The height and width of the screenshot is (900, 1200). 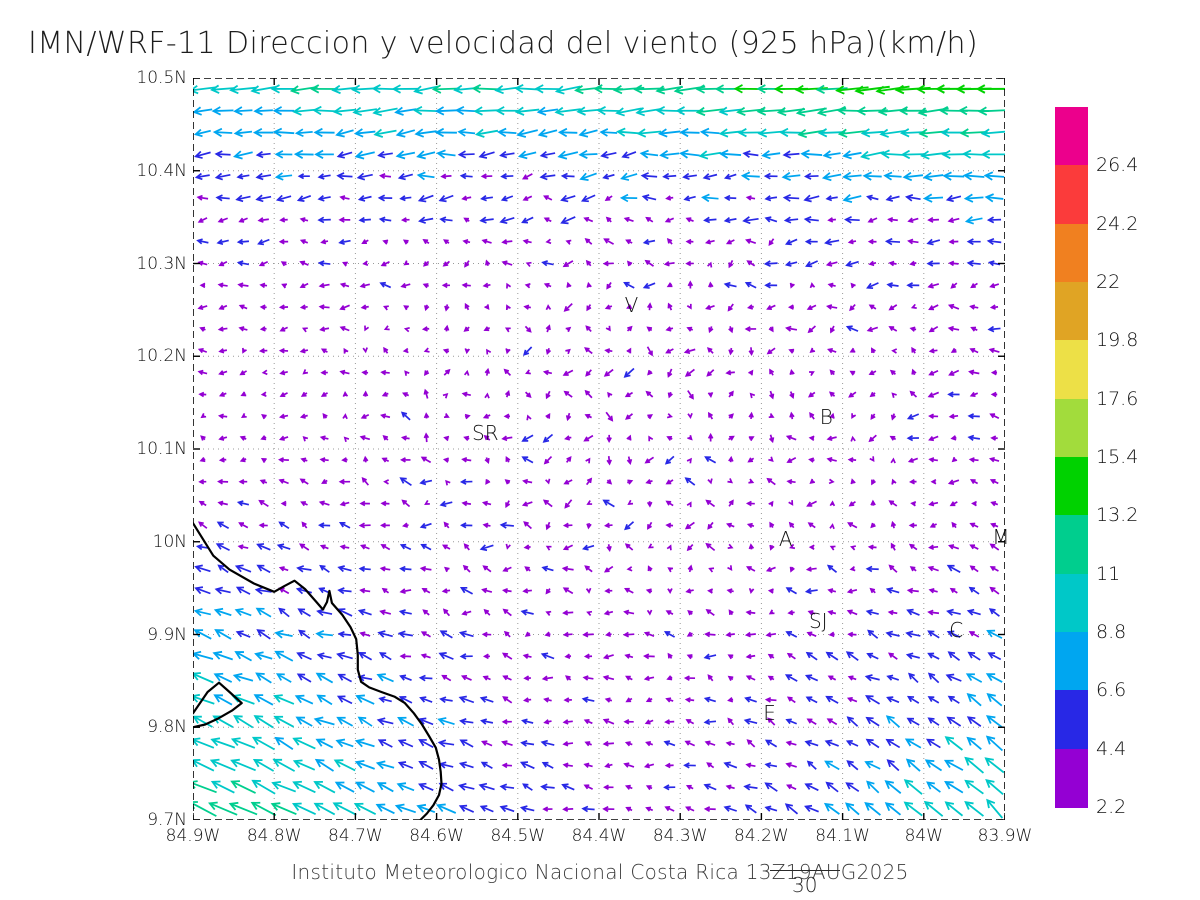 What do you see at coordinates (1005, 836) in the screenshot?
I see `x-tick-label: 83.9W` at bounding box center [1005, 836].